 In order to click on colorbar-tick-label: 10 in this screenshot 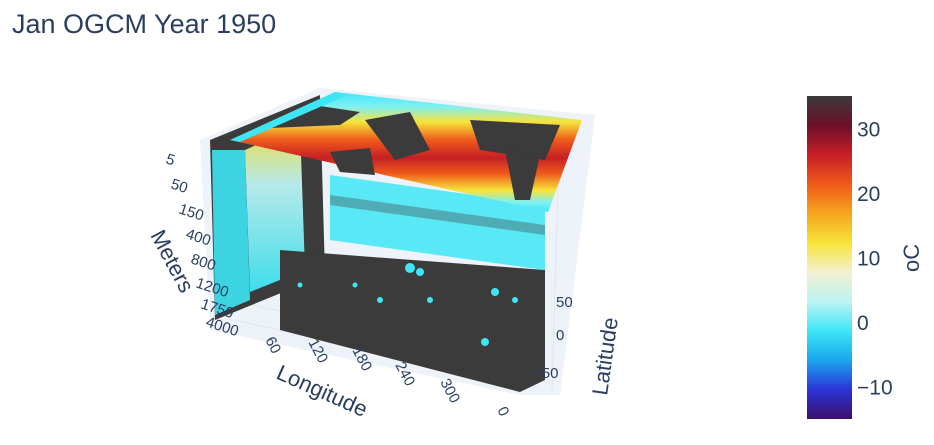, I will do `click(868, 259)`.